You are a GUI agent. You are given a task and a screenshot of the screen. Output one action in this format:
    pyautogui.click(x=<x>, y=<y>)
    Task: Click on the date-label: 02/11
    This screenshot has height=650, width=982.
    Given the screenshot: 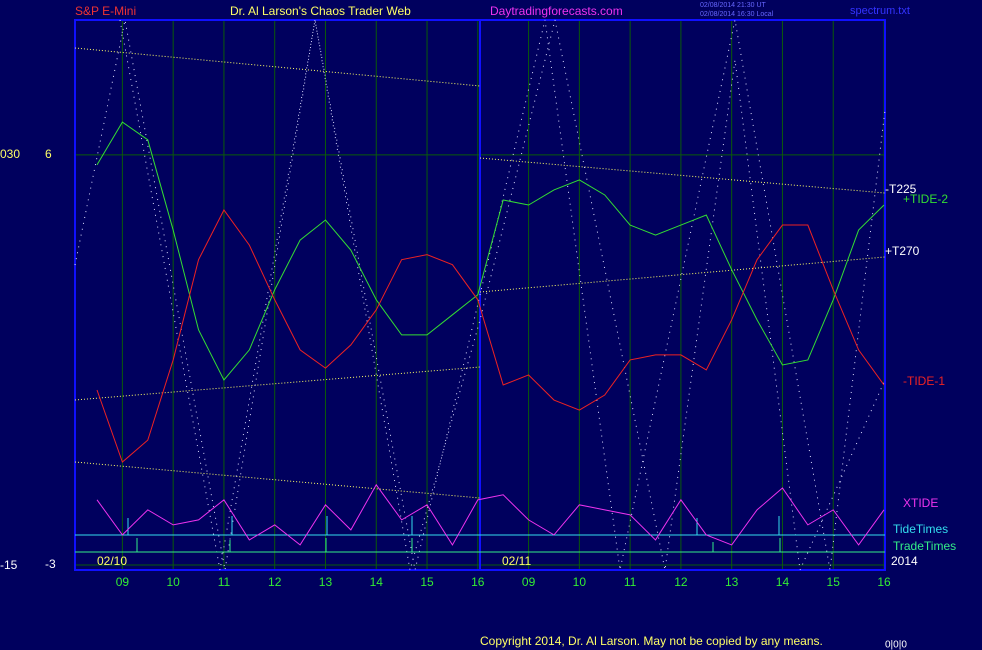 What is the action you would take?
    pyautogui.click(x=516, y=561)
    